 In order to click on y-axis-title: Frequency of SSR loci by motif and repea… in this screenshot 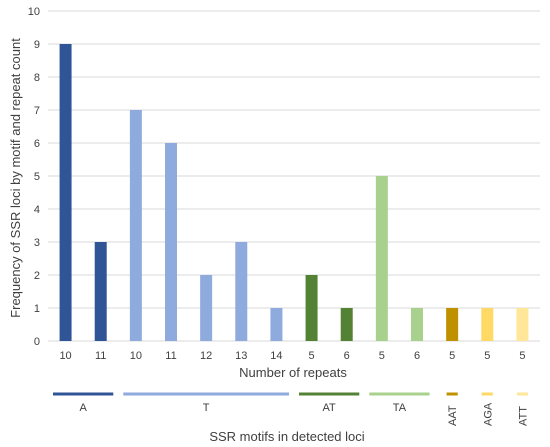, I will do `click(15, 178)`.